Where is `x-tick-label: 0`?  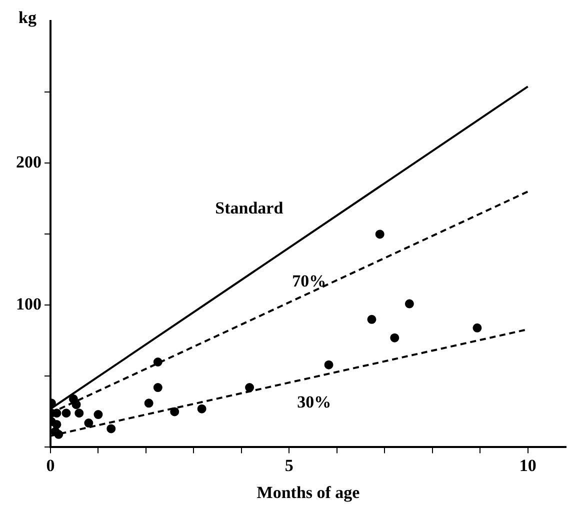
x-tick-label: 0 is located at coordinates (50, 465).